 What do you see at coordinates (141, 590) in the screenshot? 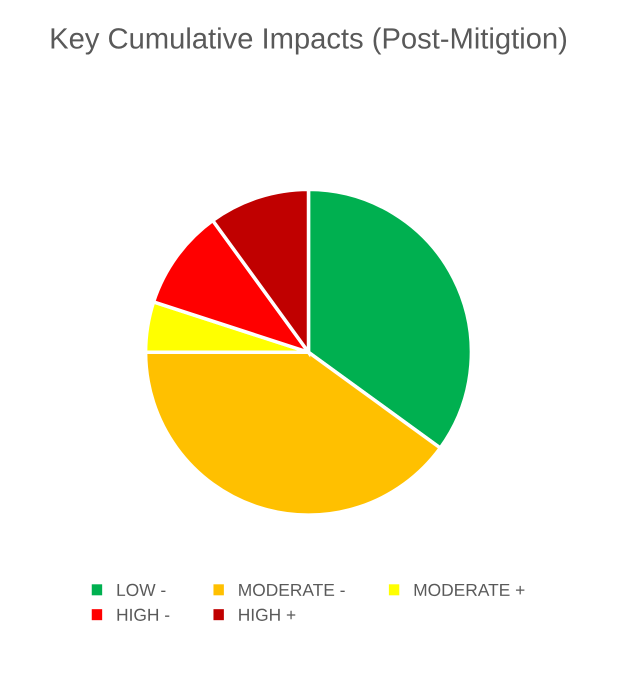
I see `legend-label: LOW -` at bounding box center [141, 590].